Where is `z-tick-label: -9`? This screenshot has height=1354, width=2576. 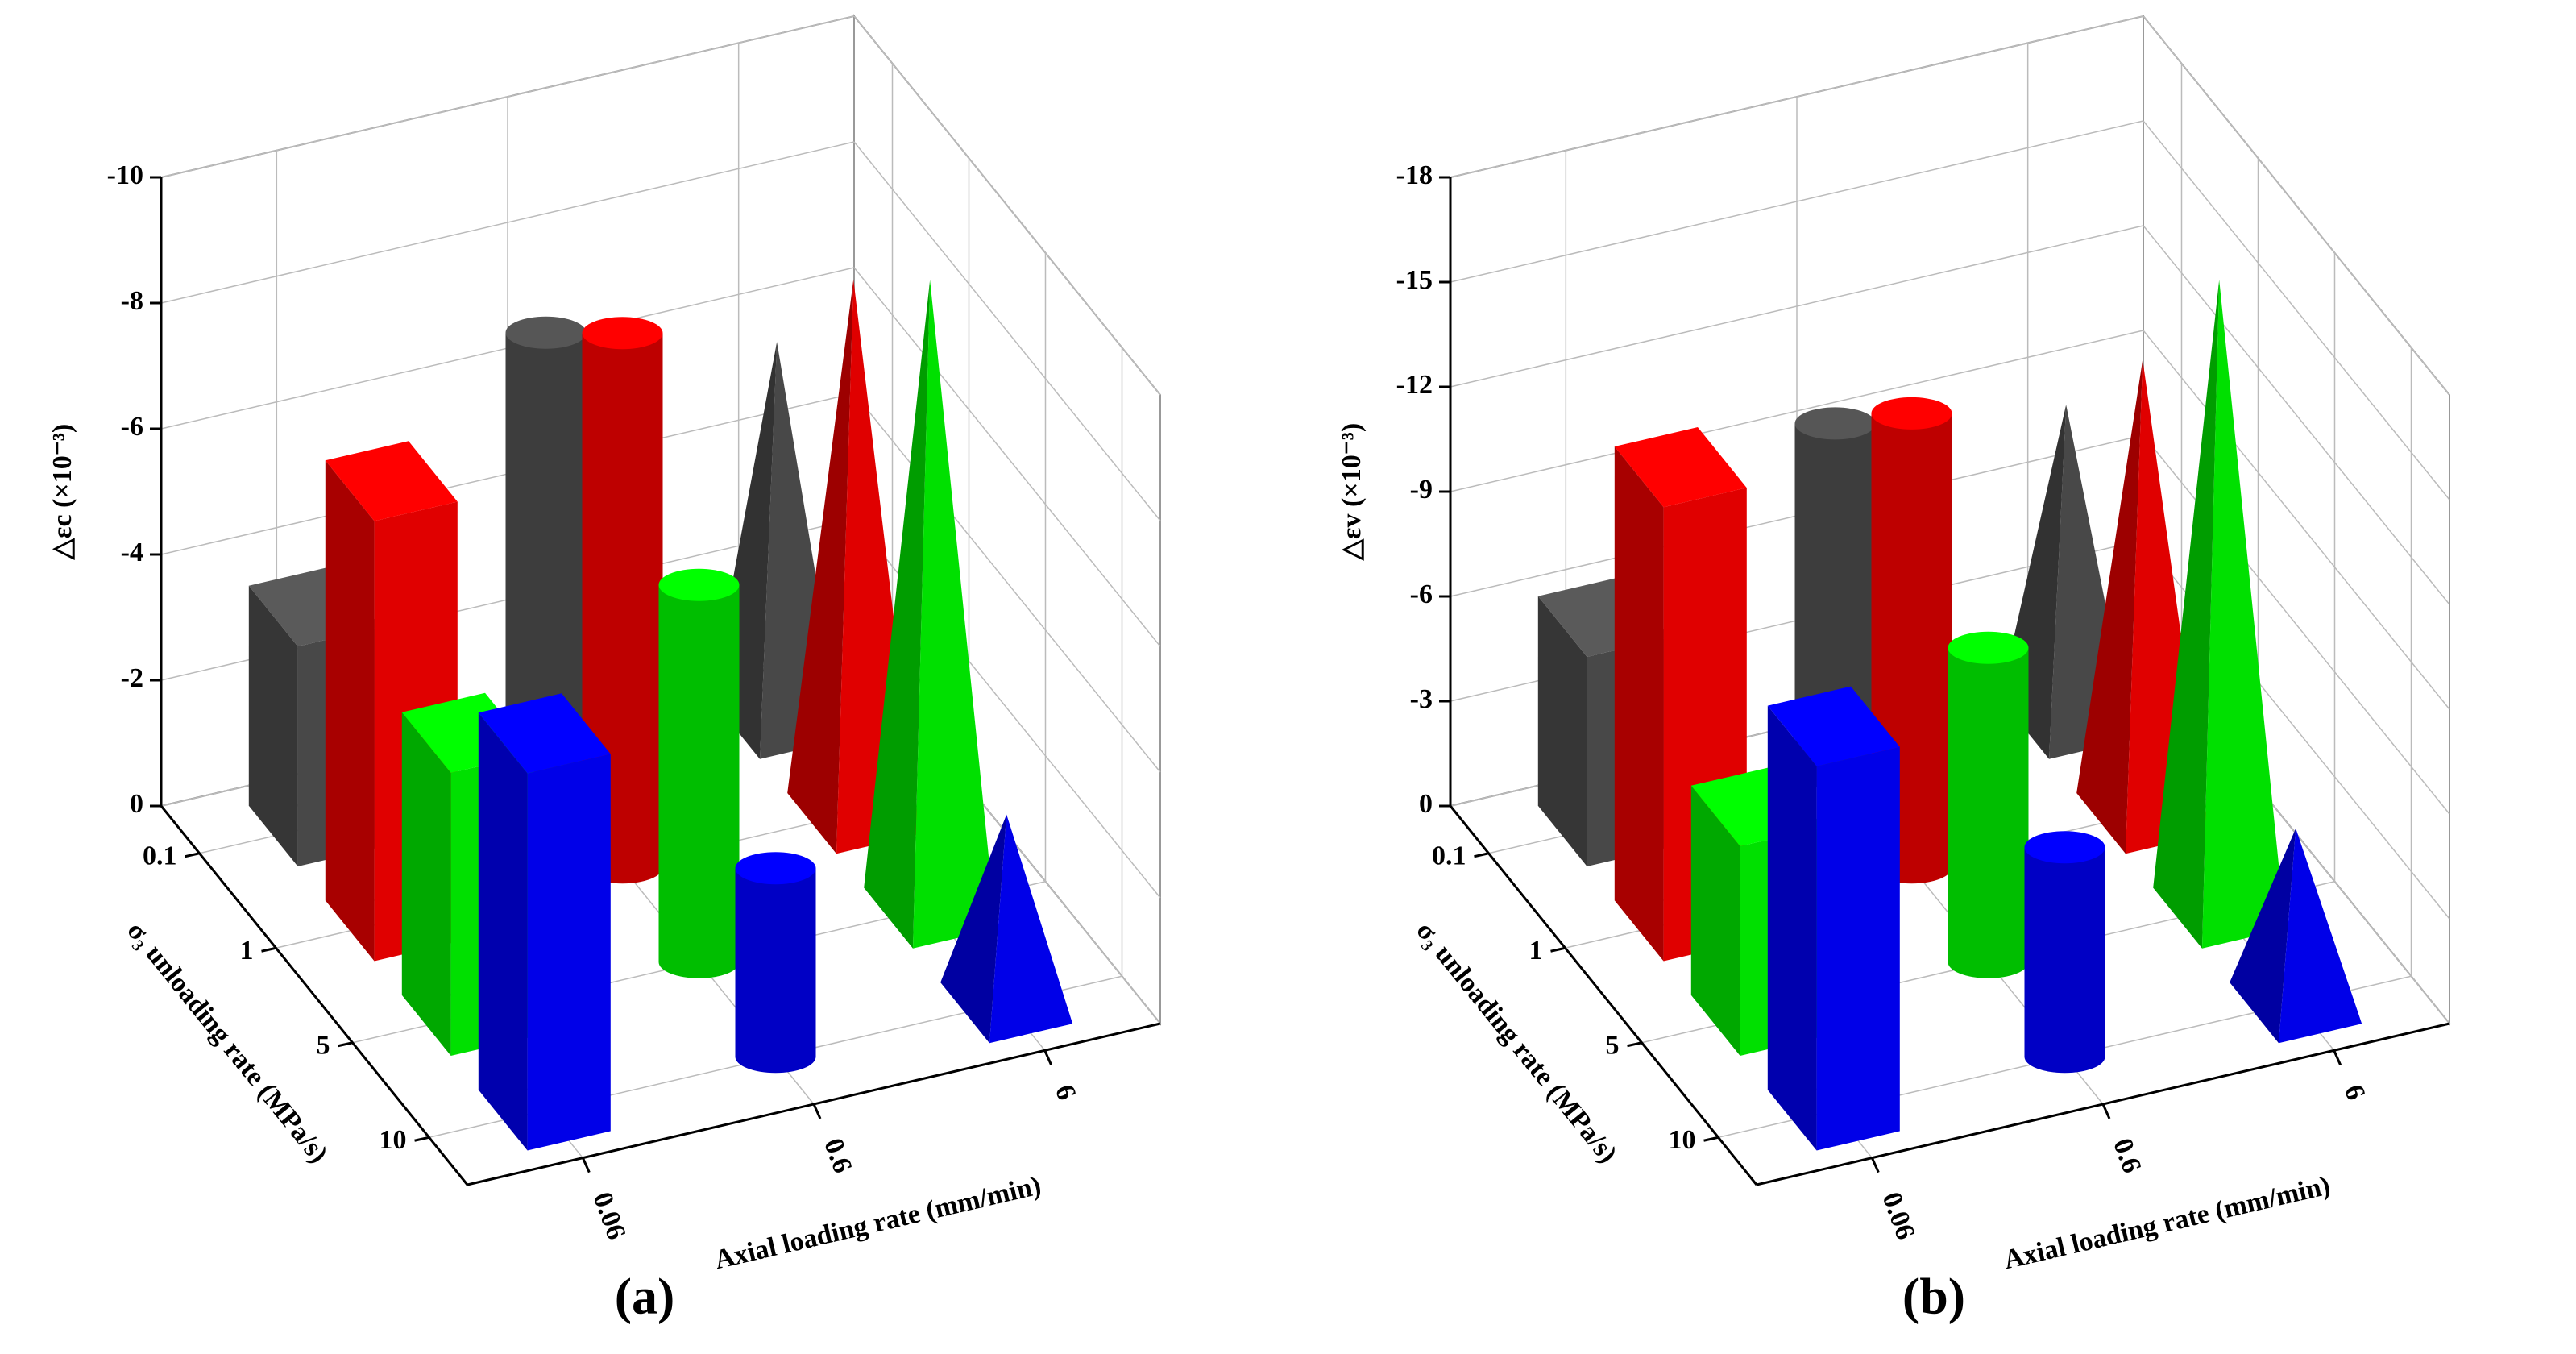
z-tick-label: -9 is located at coordinates (1421, 490).